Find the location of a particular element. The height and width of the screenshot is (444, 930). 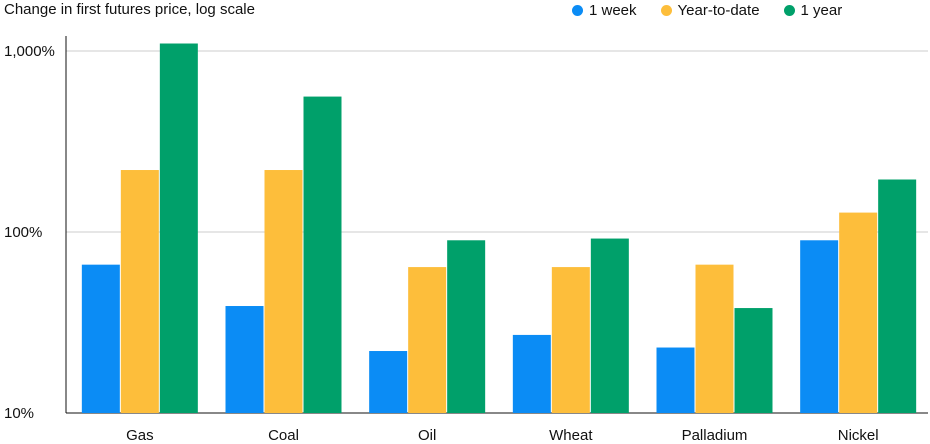

bar-coal-1-year is located at coordinates (322, 254).